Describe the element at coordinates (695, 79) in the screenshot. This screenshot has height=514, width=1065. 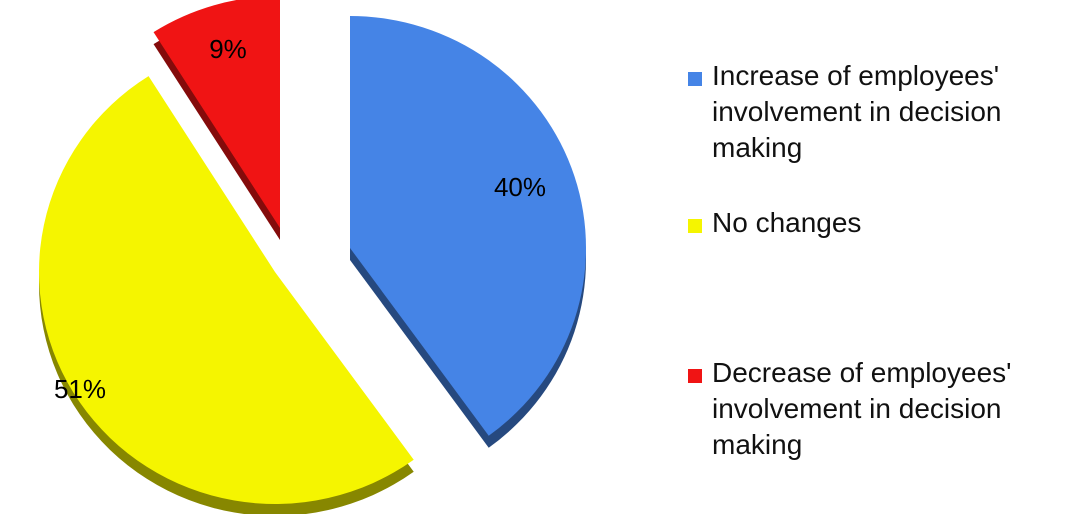
I see `legend-swatch-increase` at that location.